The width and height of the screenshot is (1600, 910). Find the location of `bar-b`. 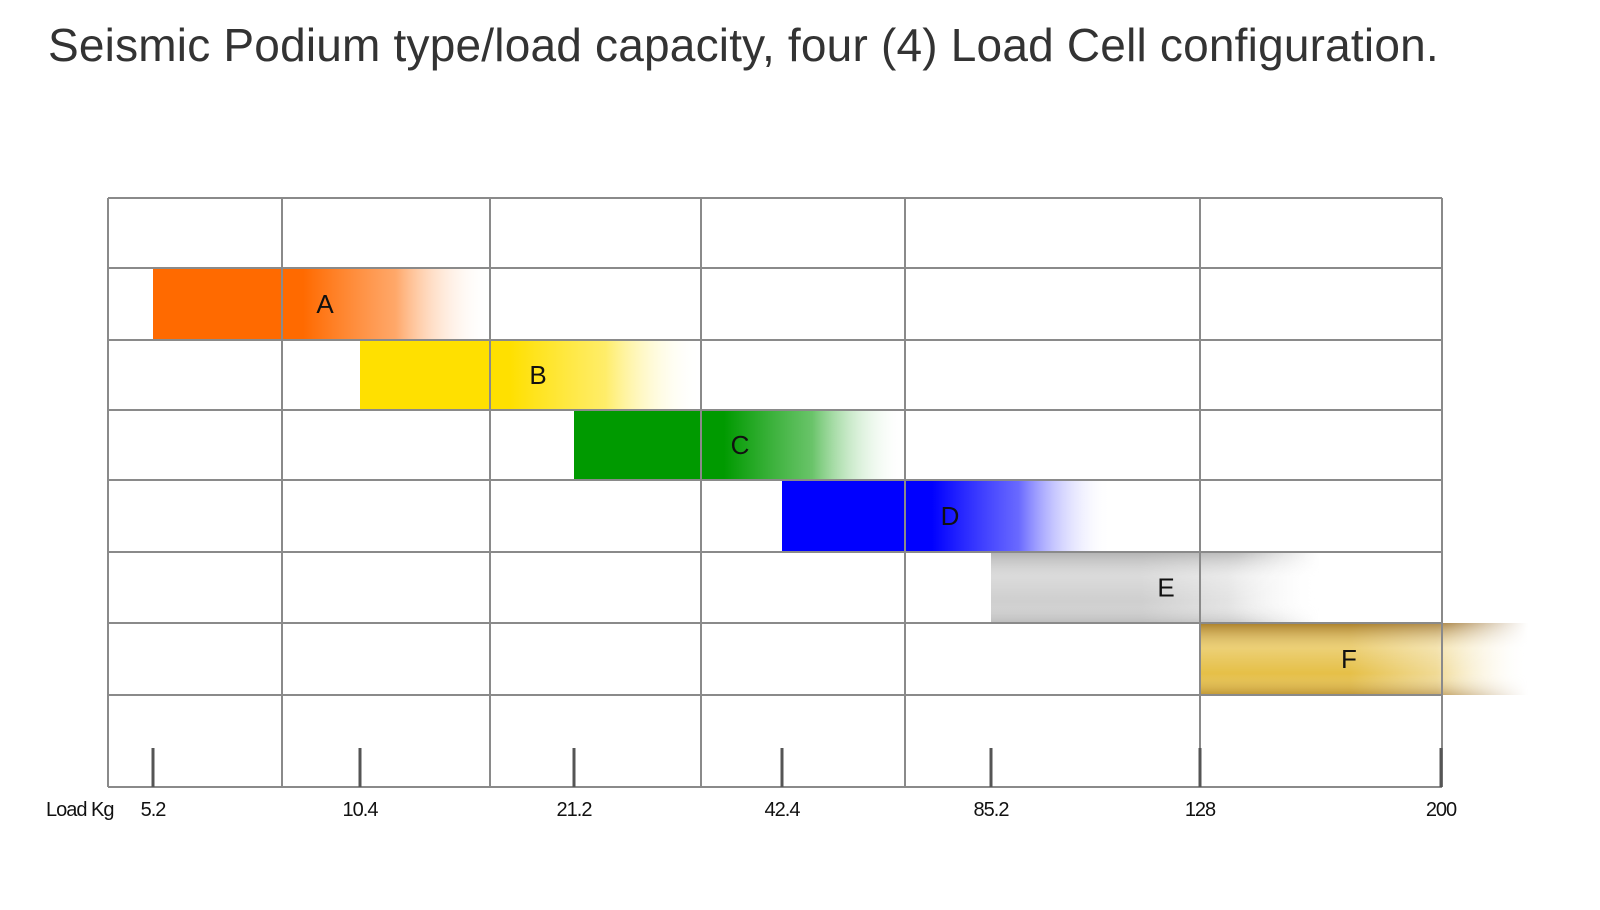

bar-b is located at coordinates (530, 375).